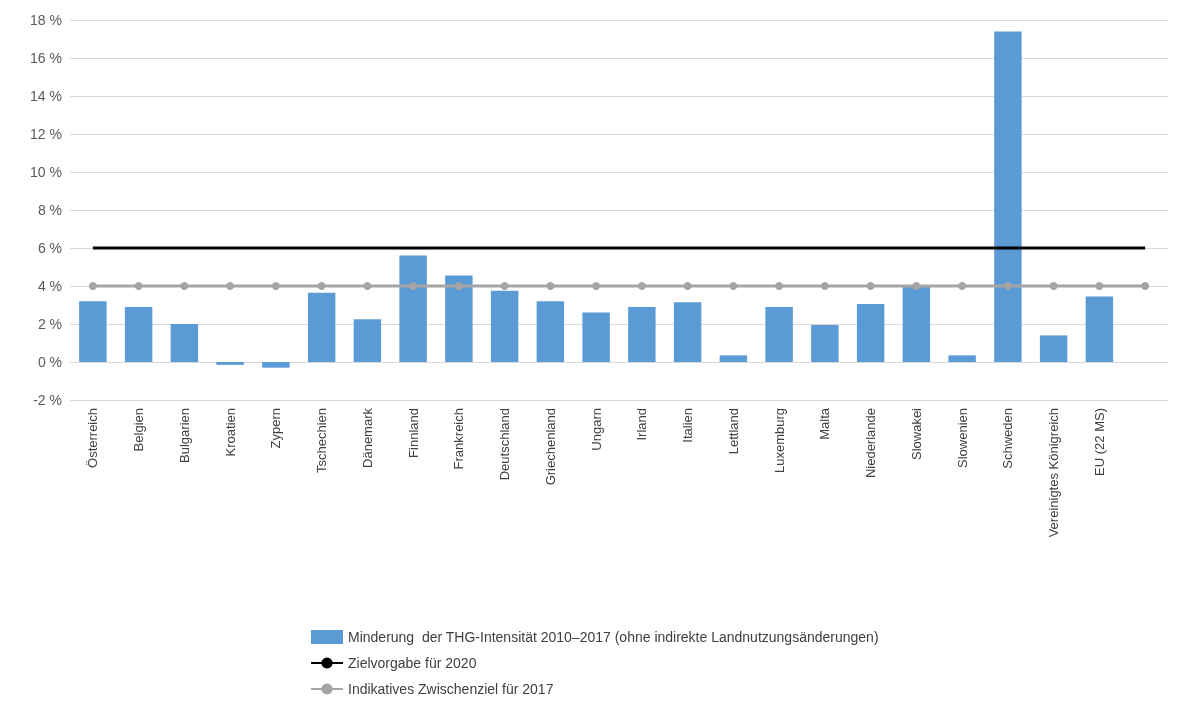 The image size is (1203, 711). Describe the element at coordinates (505, 444) in the screenshot. I see `x-tick-label: Deutschland` at that location.